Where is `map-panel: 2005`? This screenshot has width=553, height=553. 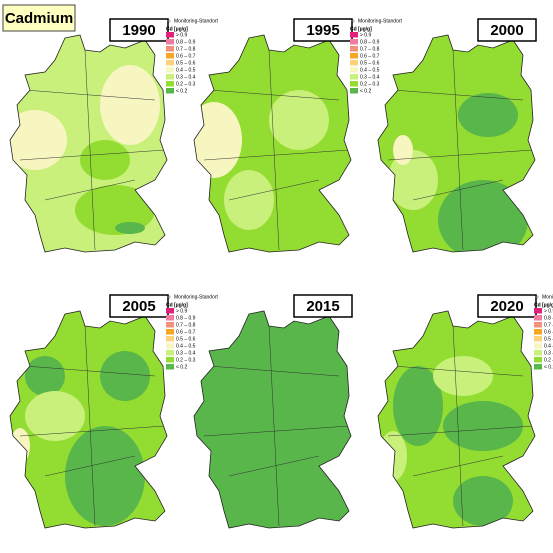 map-panel: 2005 is located at coordinates (89, 411).